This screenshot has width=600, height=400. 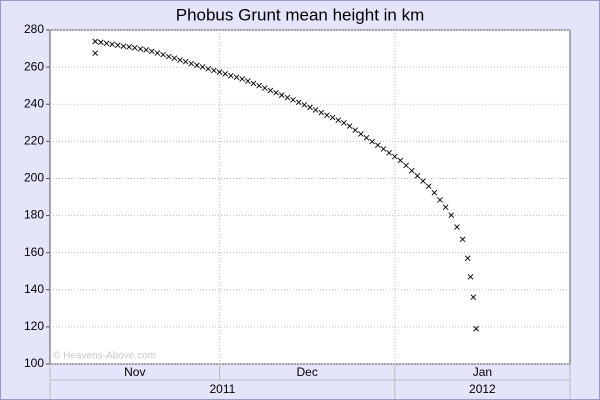 What do you see at coordinates (34, 66) in the screenshot?
I see `y-tick-label: 260` at bounding box center [34, 66].